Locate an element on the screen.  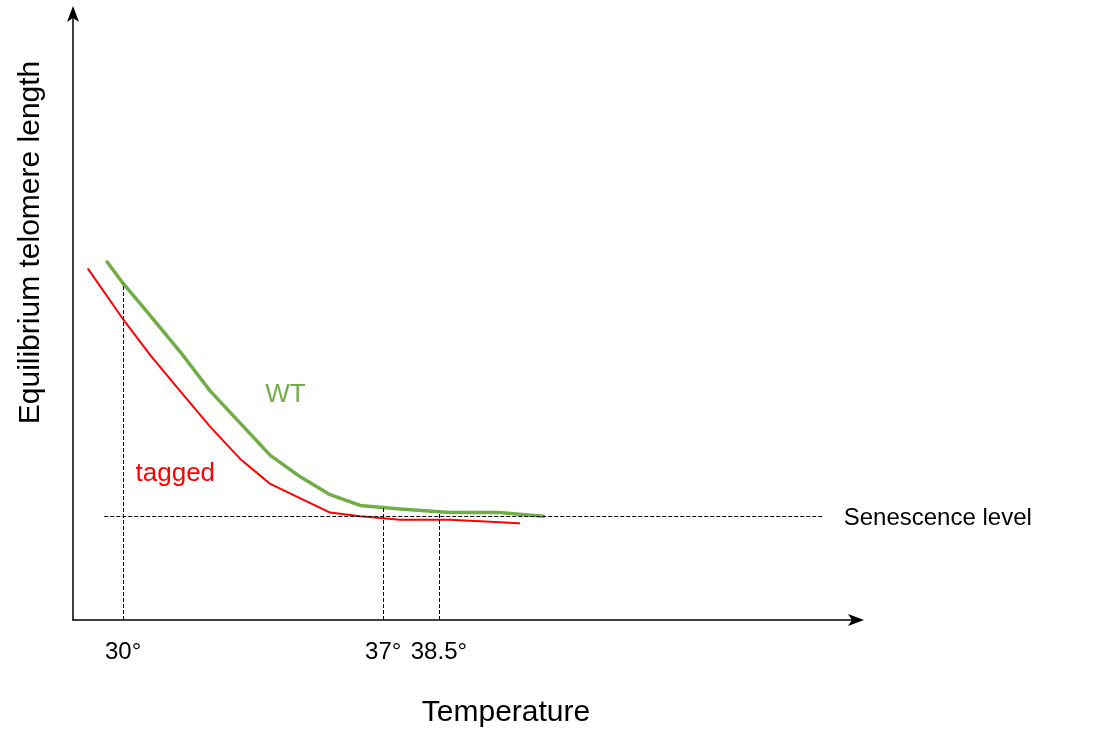
x-tick-label: 38.5° is located at coordinates (439, 650).